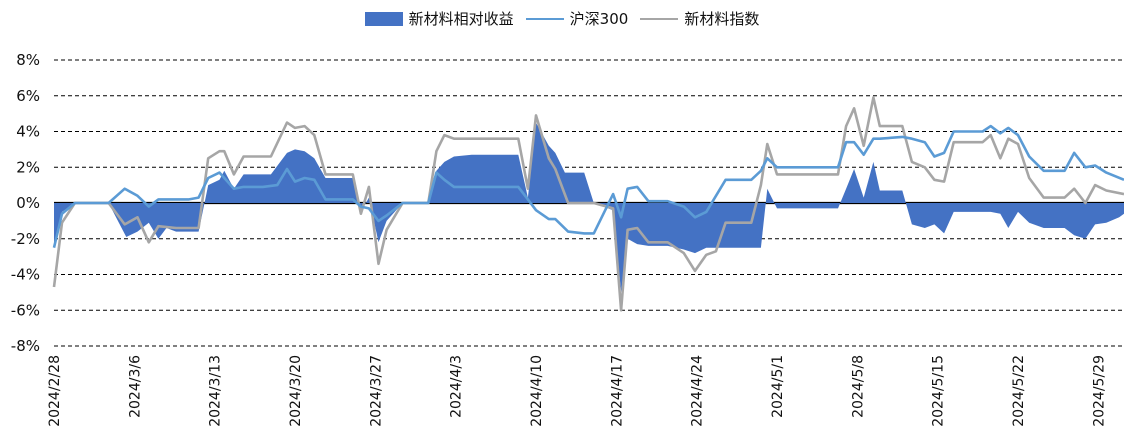 The image size is (1124, 437). What do you see at coordinates (376, 391) in the screenshot?
I see `x-tick-label: 2024/3/27` at bounding box center [376, 391].